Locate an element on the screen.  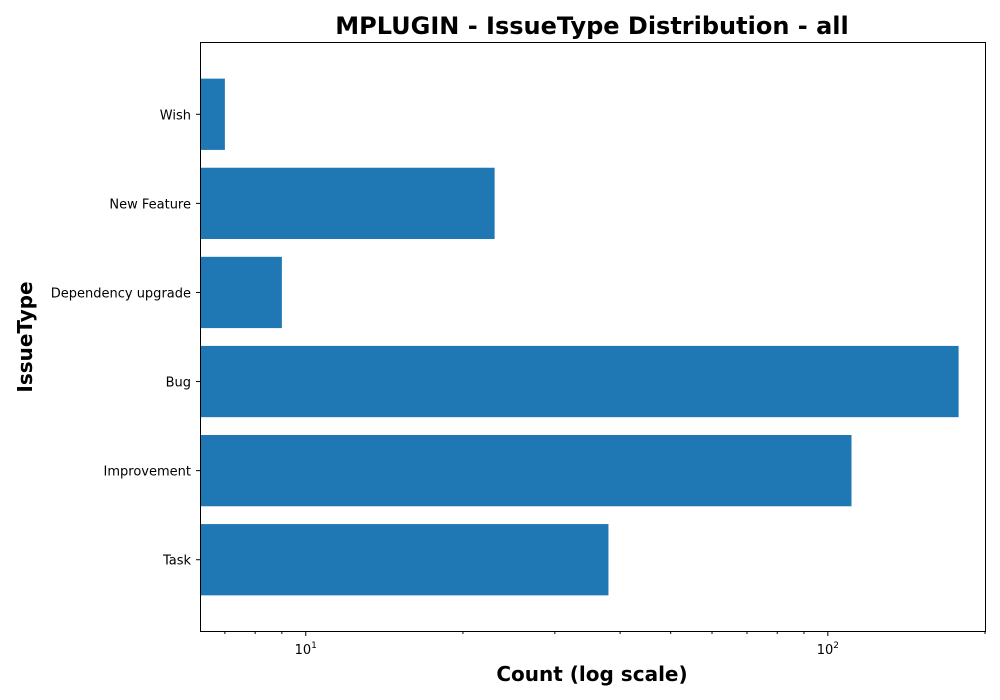
bar-improvement is located at coordinates (526, 471).